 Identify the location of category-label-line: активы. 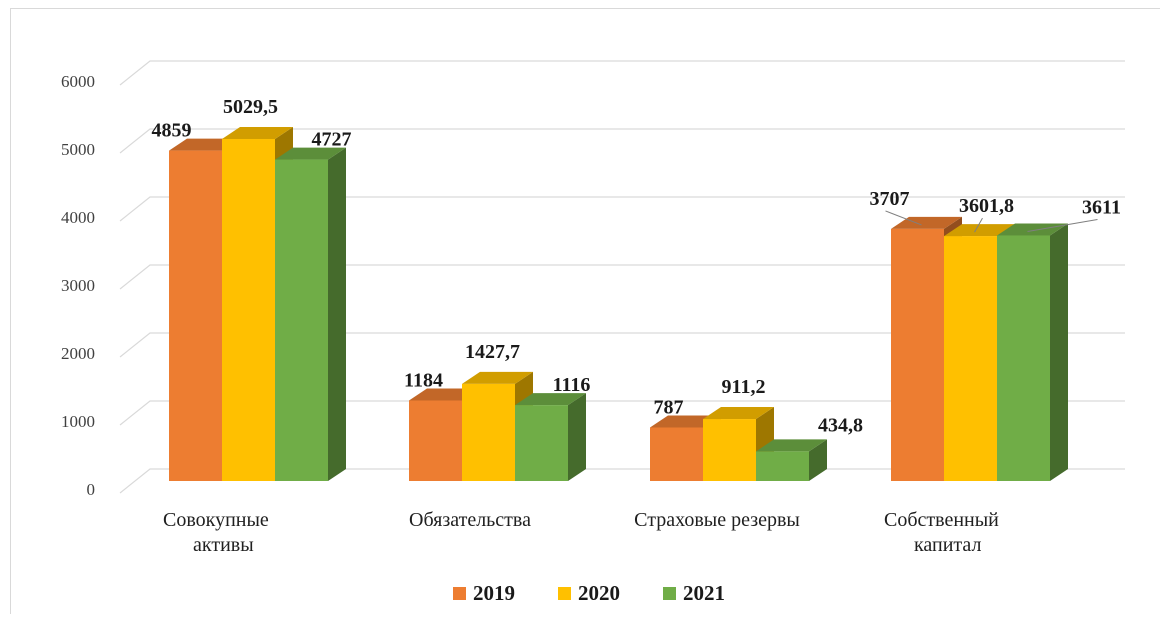
(223, 545).